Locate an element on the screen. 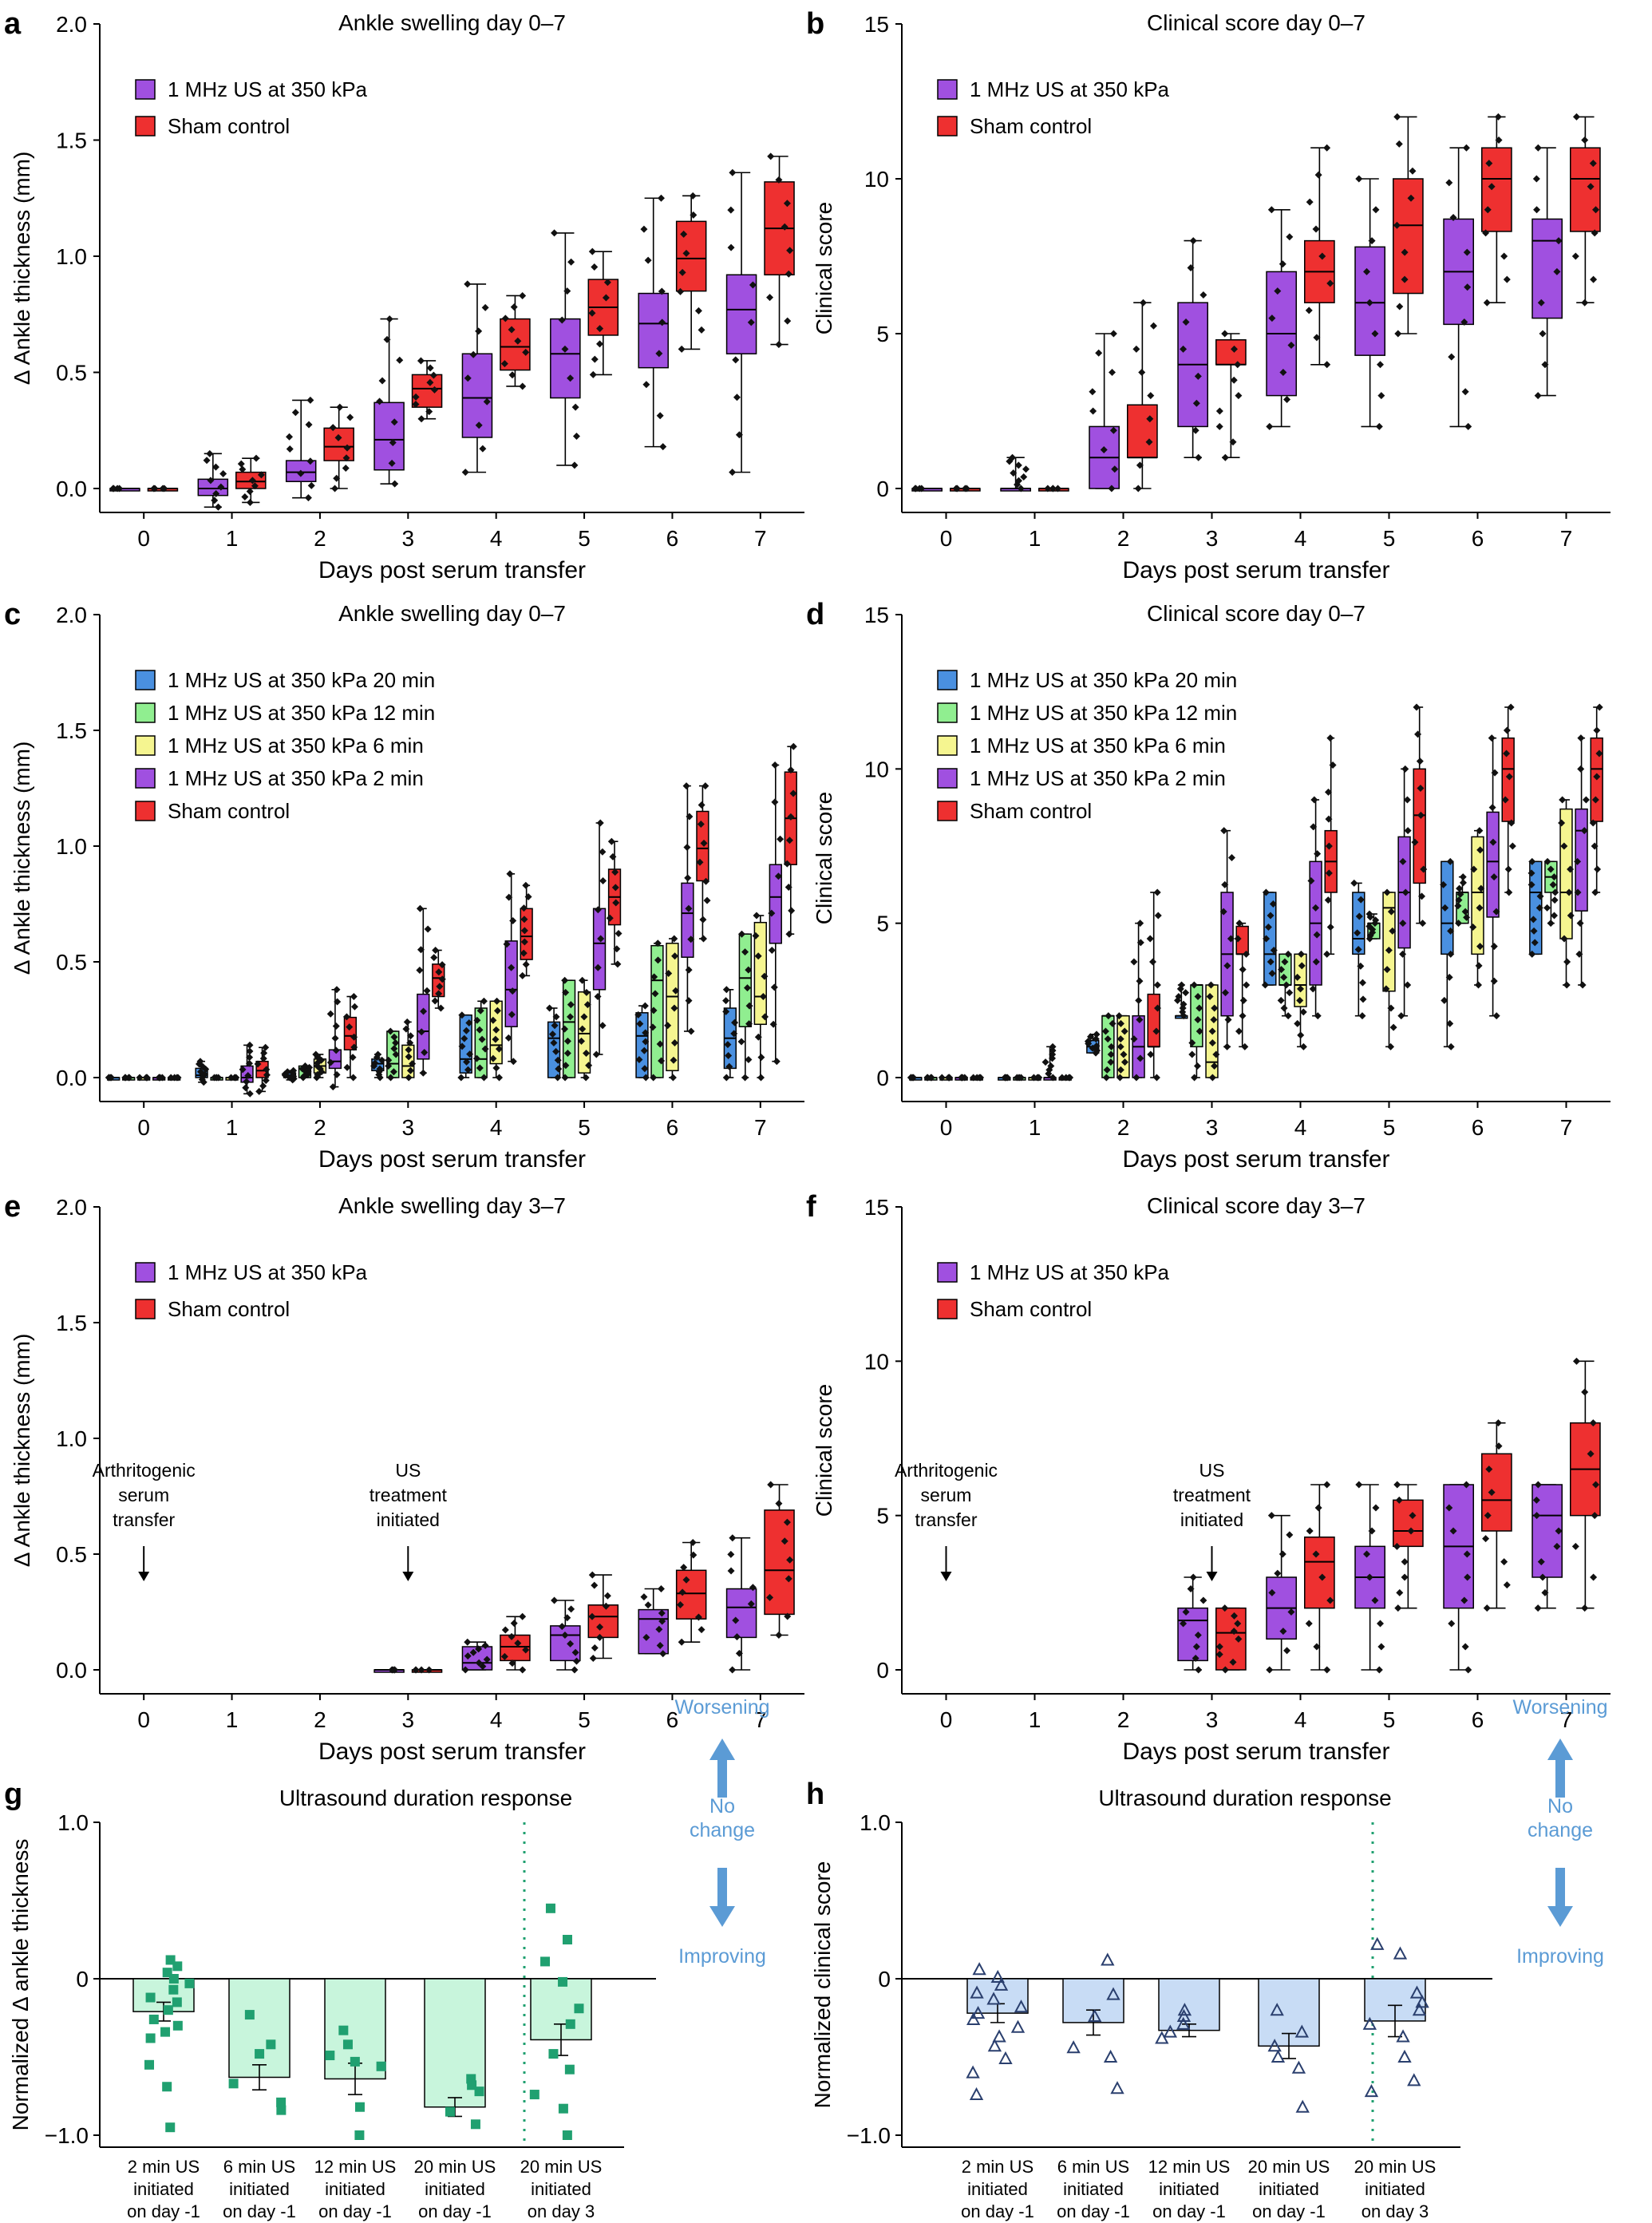  x-tick-label: 6 min US is located at coordinates (1093, 2167).